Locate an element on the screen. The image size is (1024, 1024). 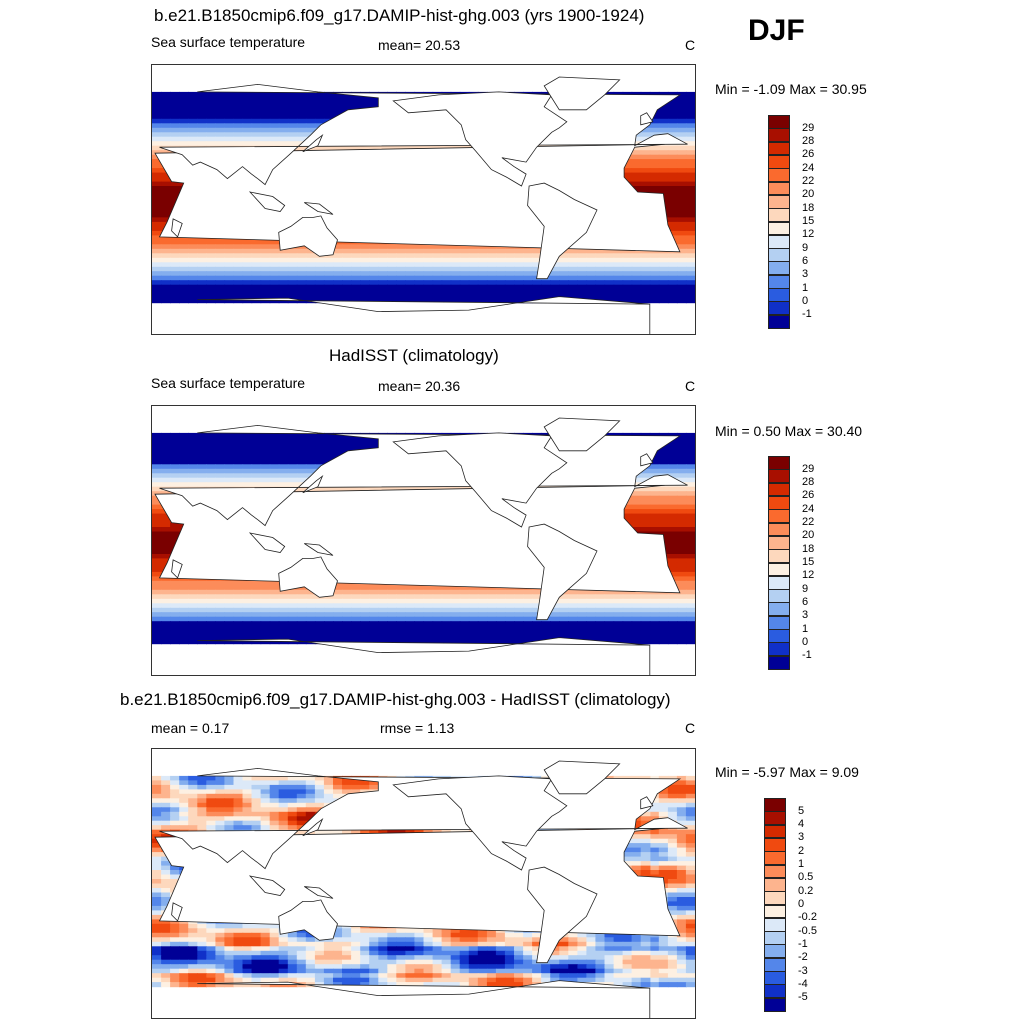
colorbar-tick-label: -0.5 is located at coordinates (807, 930).